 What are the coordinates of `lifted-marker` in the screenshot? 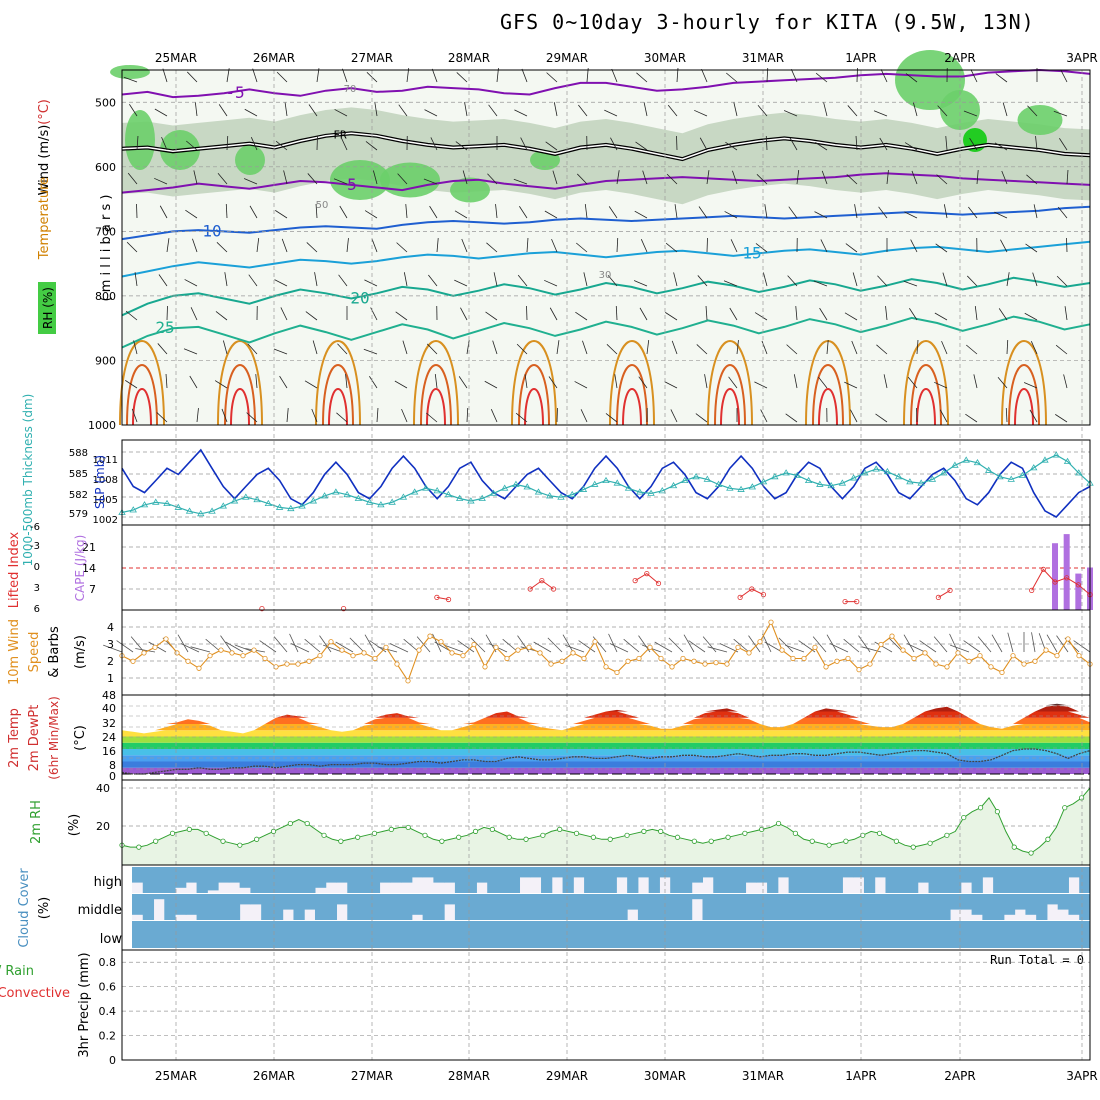 It's located at (763, 594).